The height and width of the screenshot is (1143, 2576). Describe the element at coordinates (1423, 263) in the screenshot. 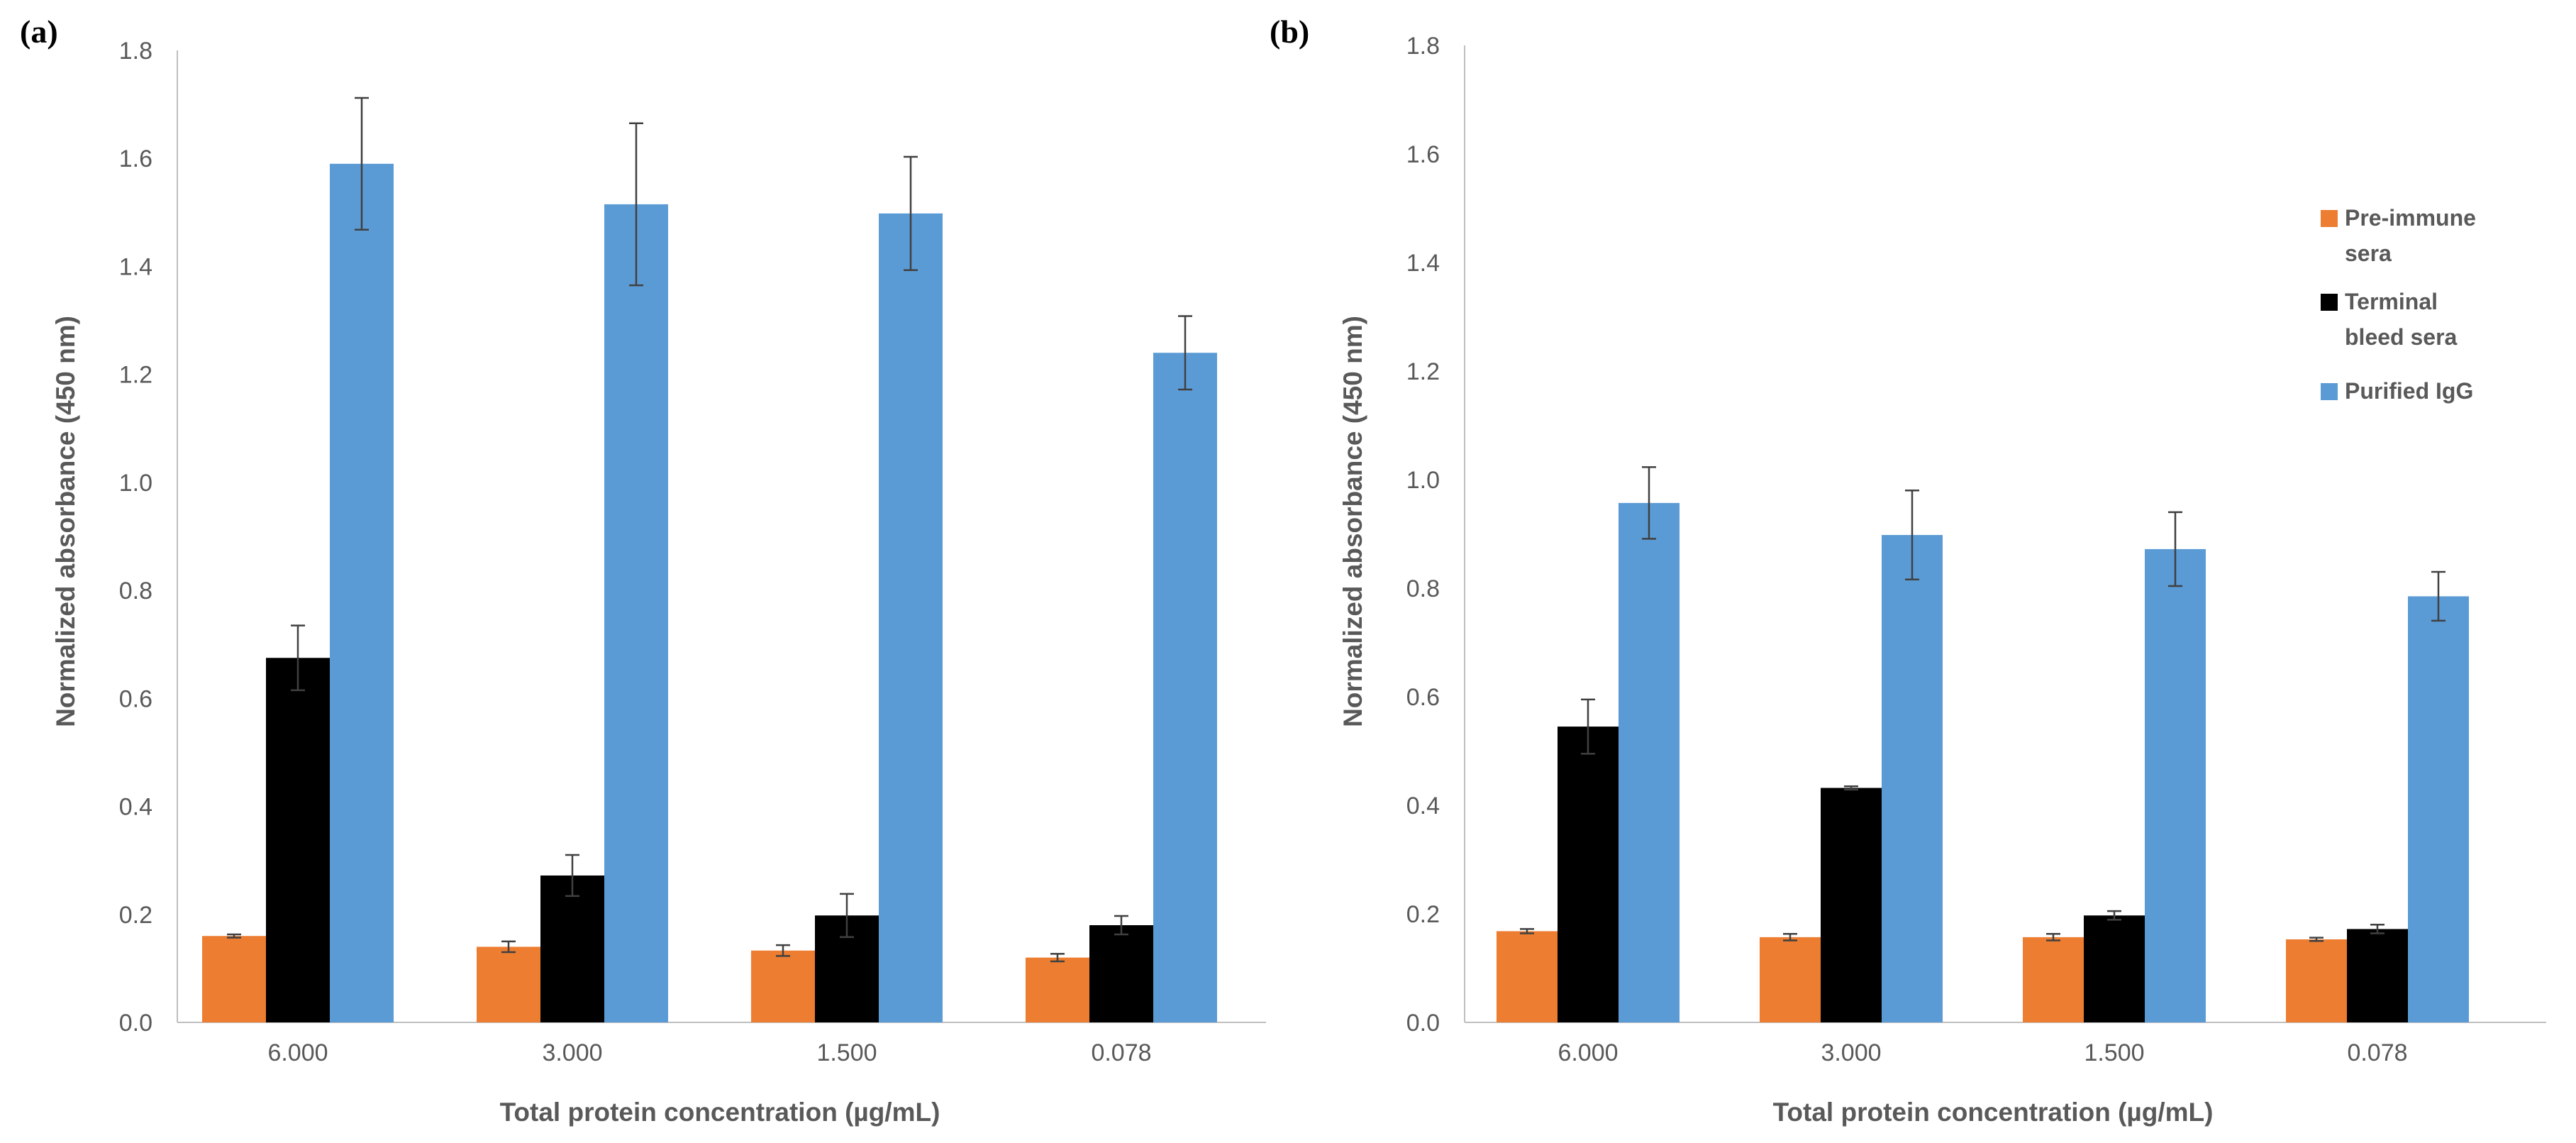

I see `panel-b-y-tick-label: 1.4` at that location.